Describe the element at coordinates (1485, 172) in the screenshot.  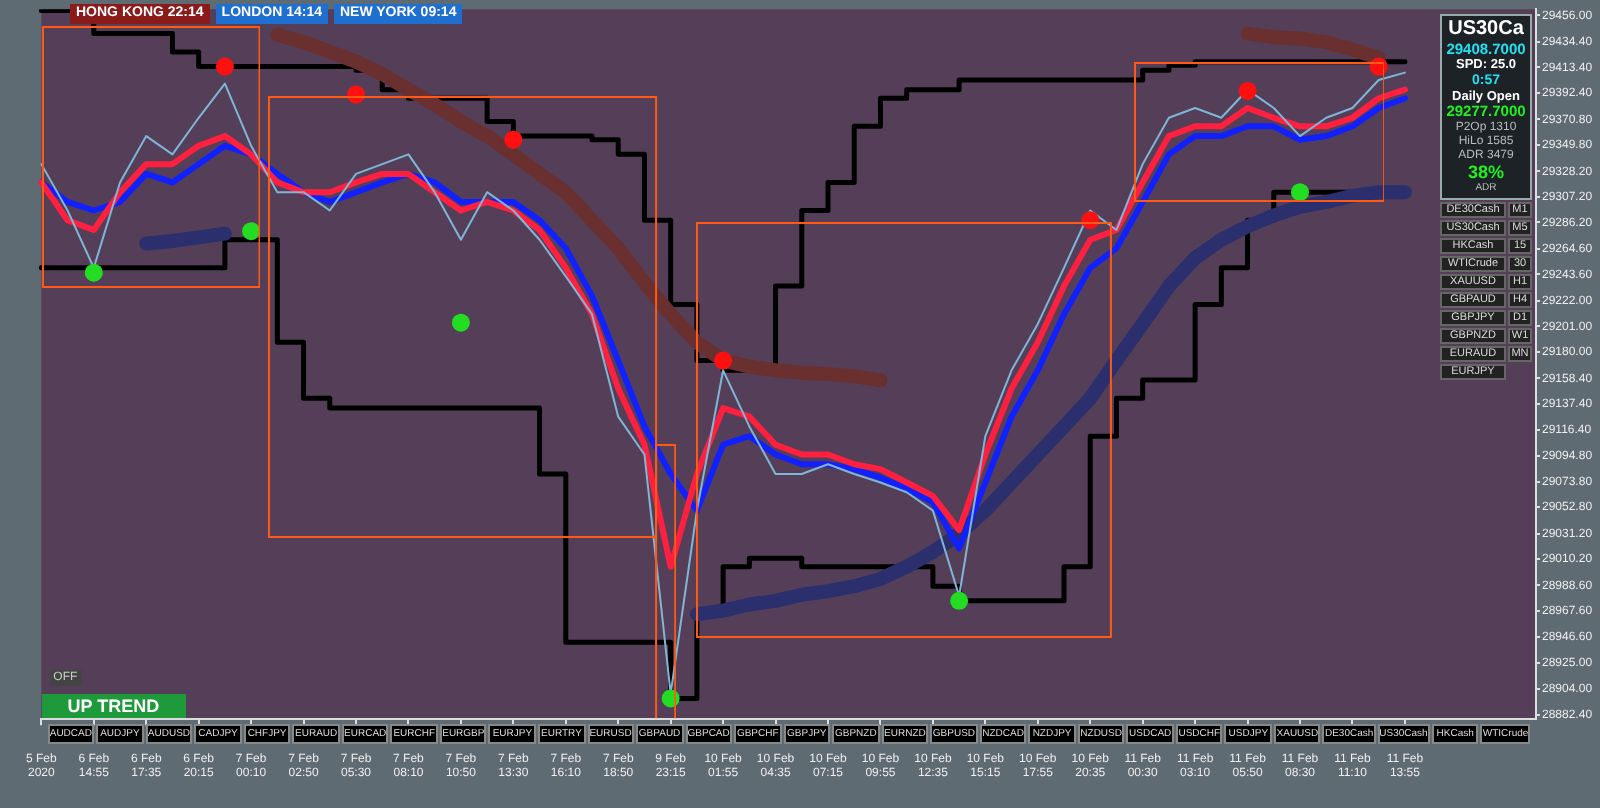
I see `annotation: 38%` at that location.